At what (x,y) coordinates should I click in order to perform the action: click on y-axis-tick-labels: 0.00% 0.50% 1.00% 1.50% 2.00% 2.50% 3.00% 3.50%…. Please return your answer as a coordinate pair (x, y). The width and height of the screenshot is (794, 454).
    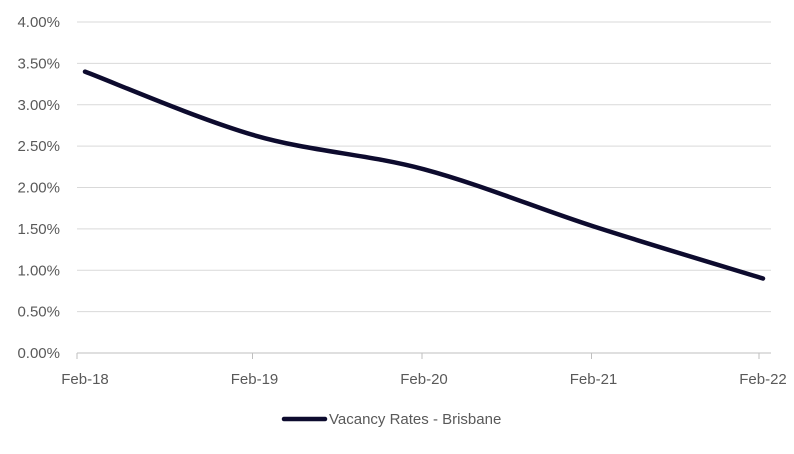
    Looking at the image, I should click on (38, 188).